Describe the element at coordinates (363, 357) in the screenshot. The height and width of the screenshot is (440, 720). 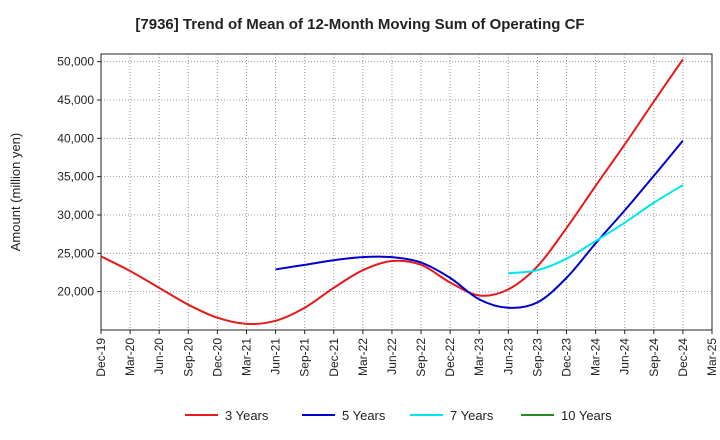
I see `x-tick-label: Mar-22` at that location.